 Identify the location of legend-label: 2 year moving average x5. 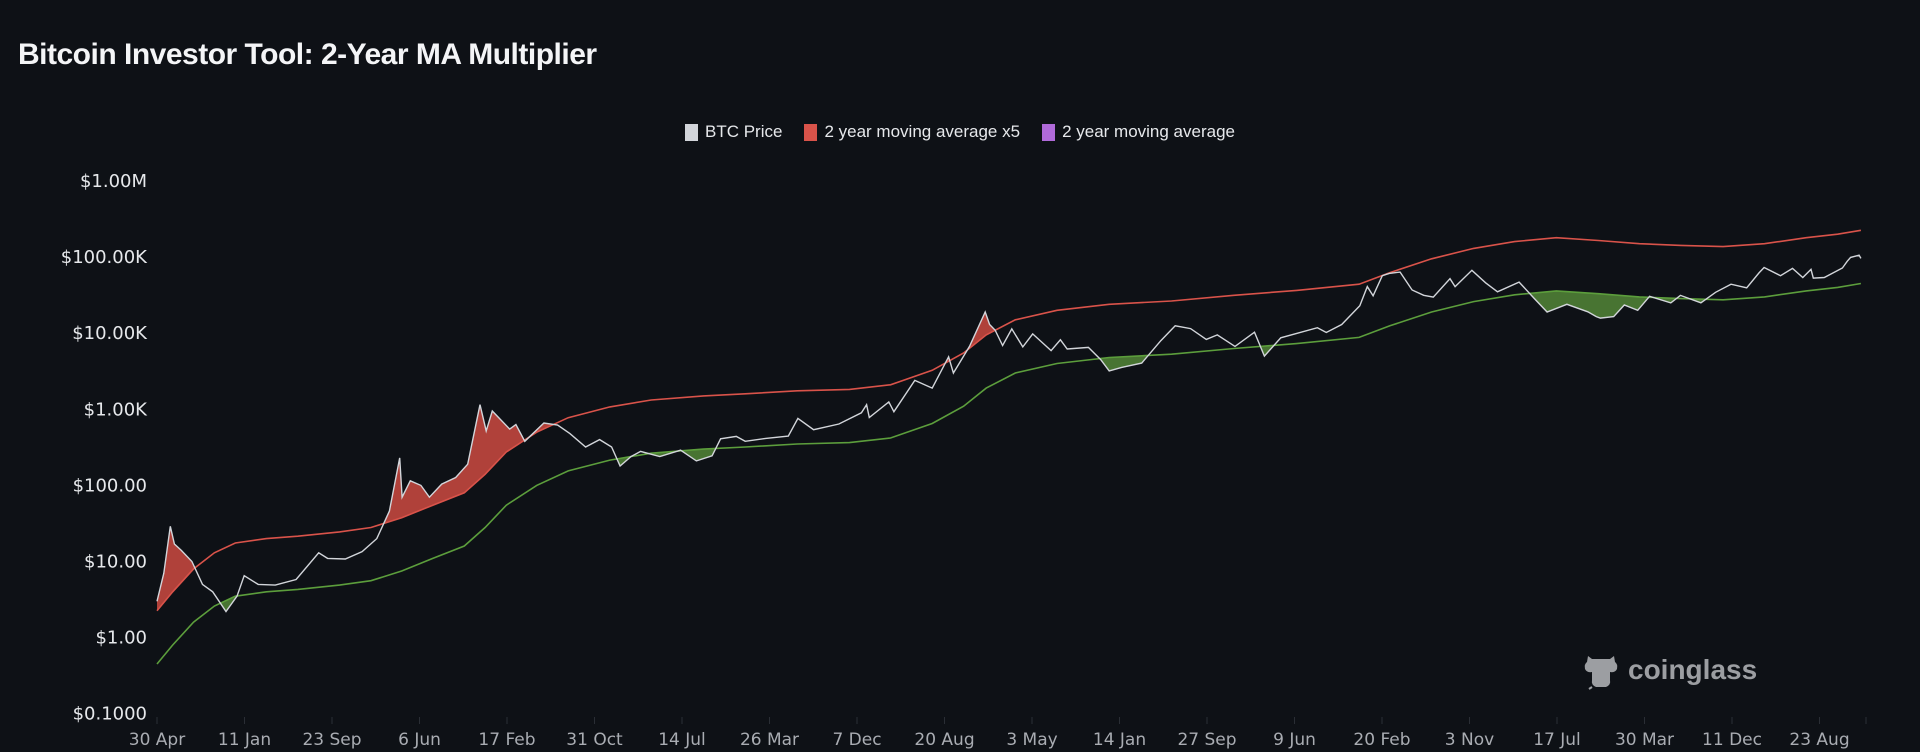
(922, 131).